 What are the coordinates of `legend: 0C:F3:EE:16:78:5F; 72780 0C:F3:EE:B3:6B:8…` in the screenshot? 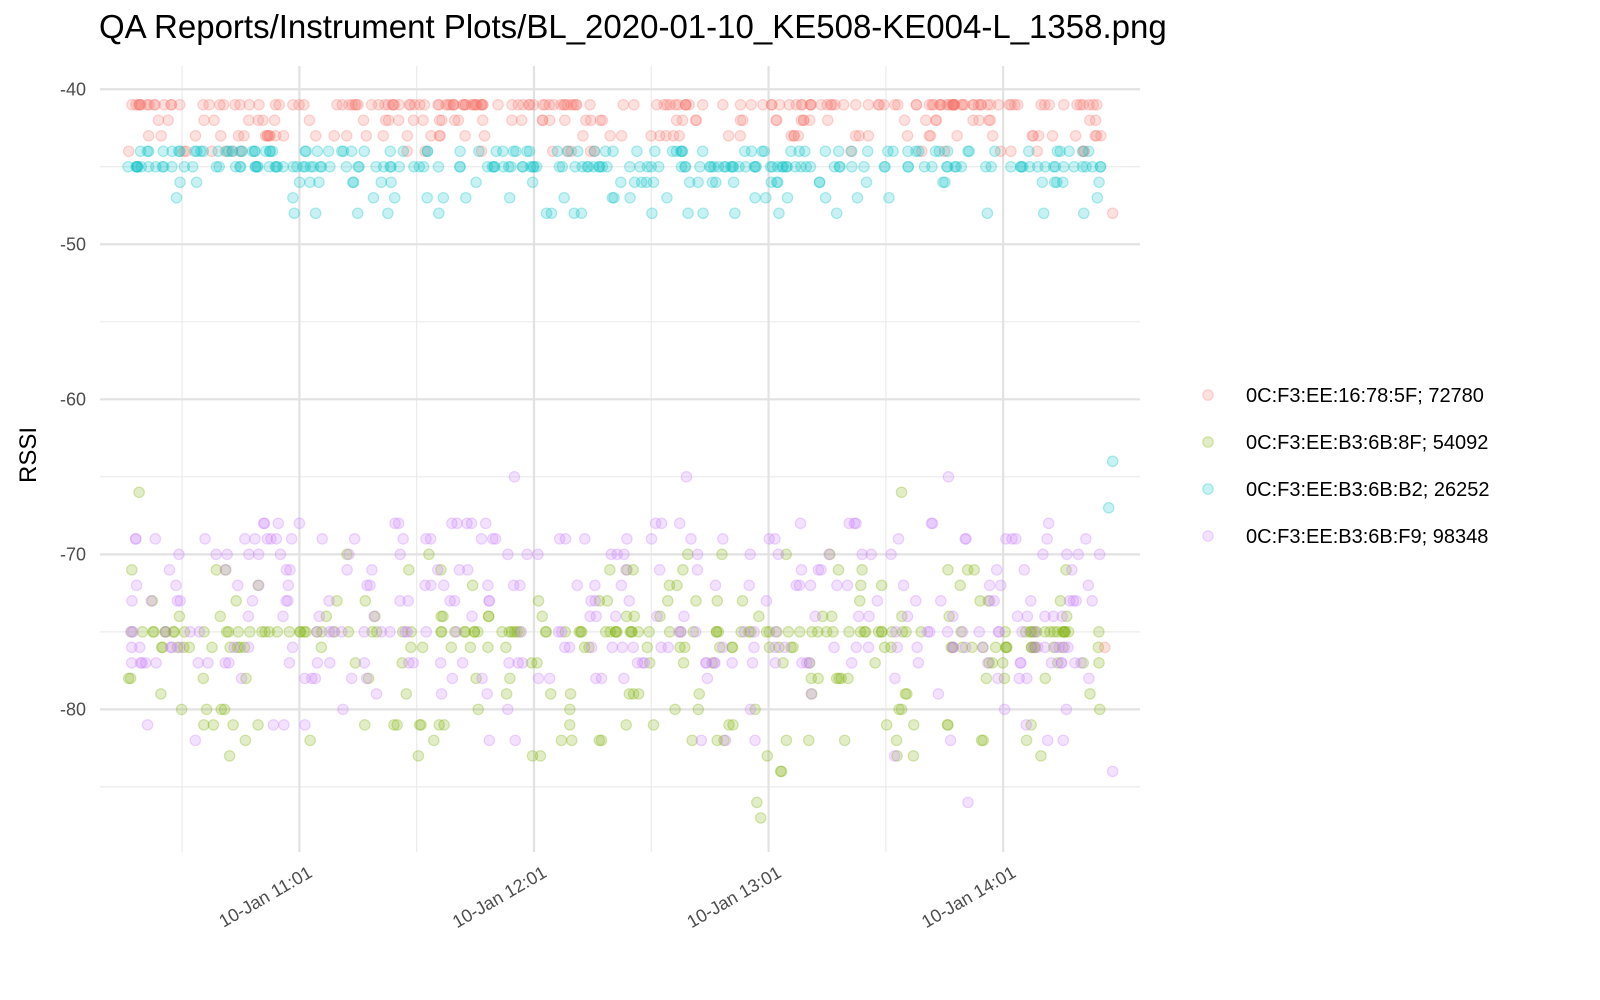 It's located at (1346, 466).